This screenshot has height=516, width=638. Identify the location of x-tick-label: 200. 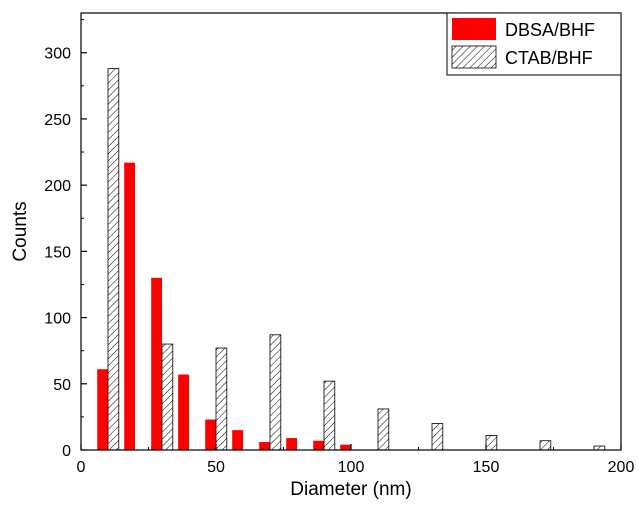
(621, 467).